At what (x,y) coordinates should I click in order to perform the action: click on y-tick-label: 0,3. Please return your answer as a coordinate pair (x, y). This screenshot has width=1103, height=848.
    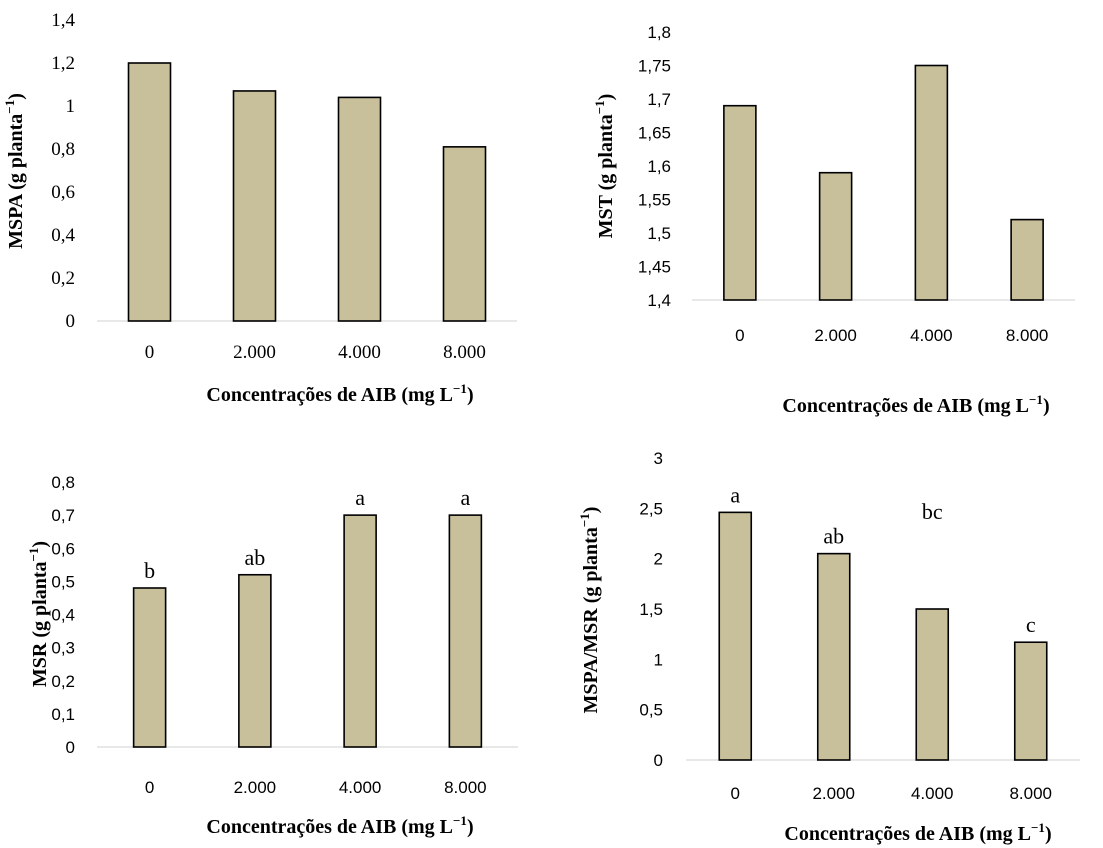
    Looking at the image, I should click on (63, 648).